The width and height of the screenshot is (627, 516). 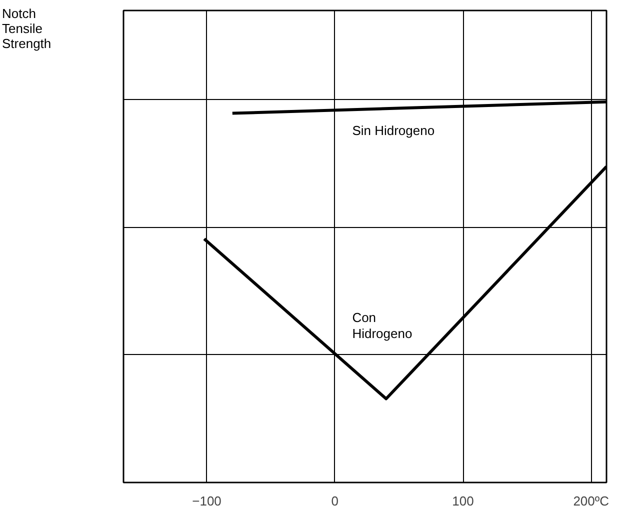 I want to click on x-tick-label: 100, so click(x=463, y=501).